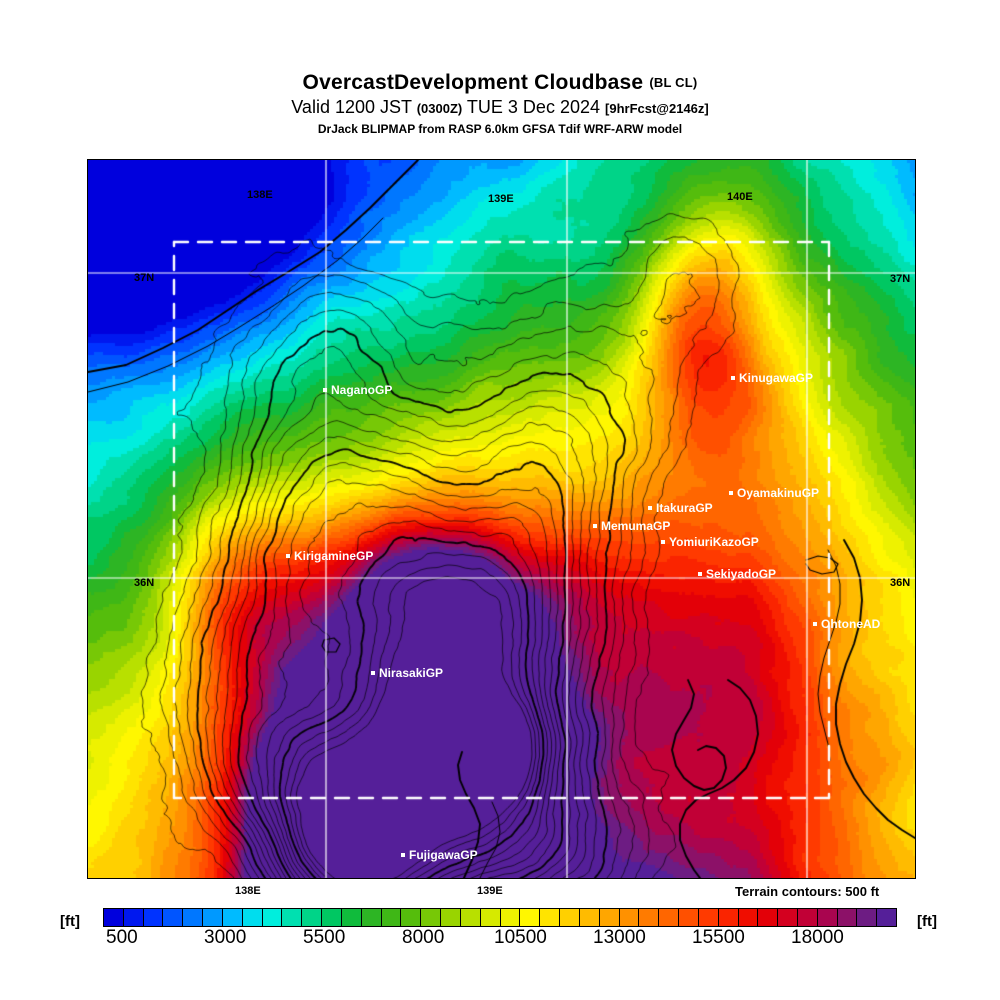 Image resolution: width=1000 pixels, height=1000 pixels. I want to click on colorbar-tick-label: 5500, so click(324, 937).